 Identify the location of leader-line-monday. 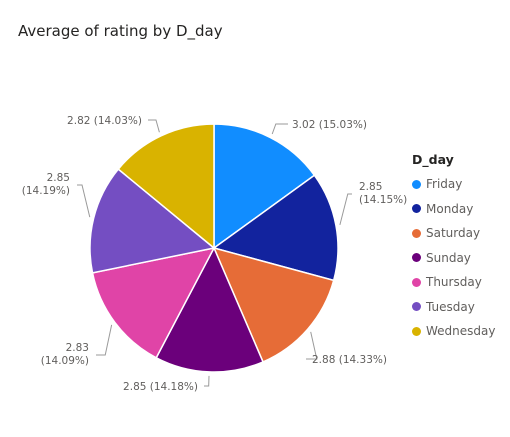
(345, 209).